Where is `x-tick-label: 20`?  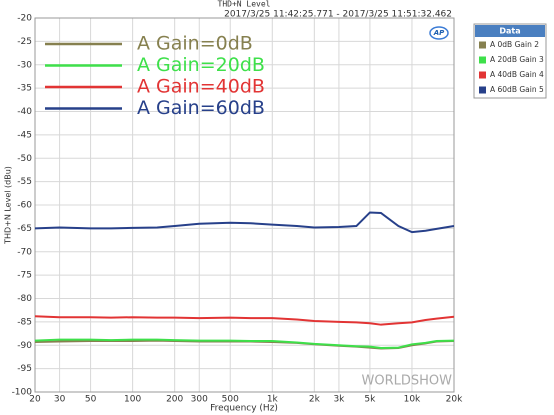 x-tick-label: 20 is located at coordinates (35, 400).